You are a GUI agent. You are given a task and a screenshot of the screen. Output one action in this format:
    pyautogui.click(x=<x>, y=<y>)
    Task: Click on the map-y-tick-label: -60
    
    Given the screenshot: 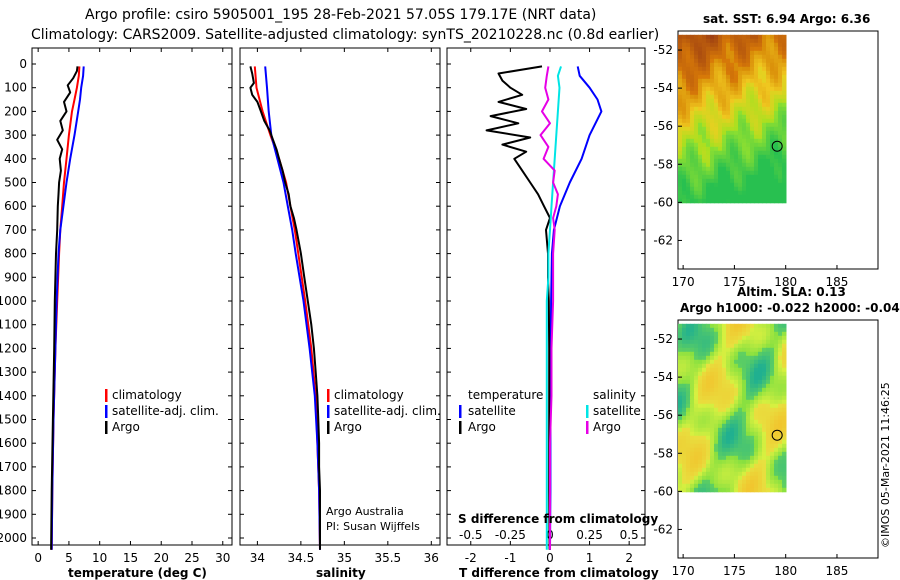 What is the action you would take?
    pyautogui.click(x=663, y=491)
    